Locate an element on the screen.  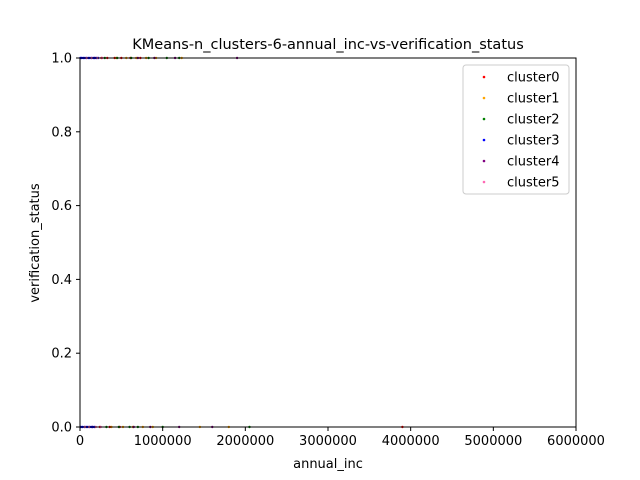
y-tick-label: 0.0 is located at coordinates (61, 428).